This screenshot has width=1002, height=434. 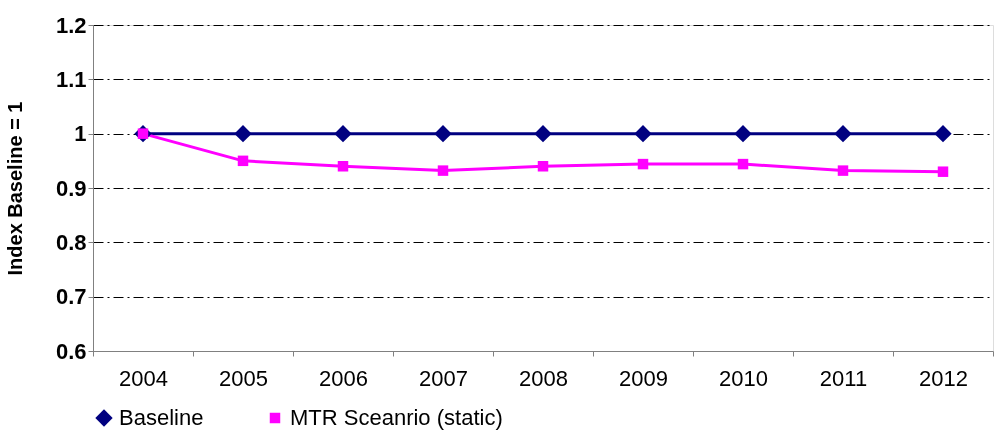 What do you see at coordinates (143, 378) in the screenshot?
I see `x-tick-label: 2004` at bounding box center [143, 378].